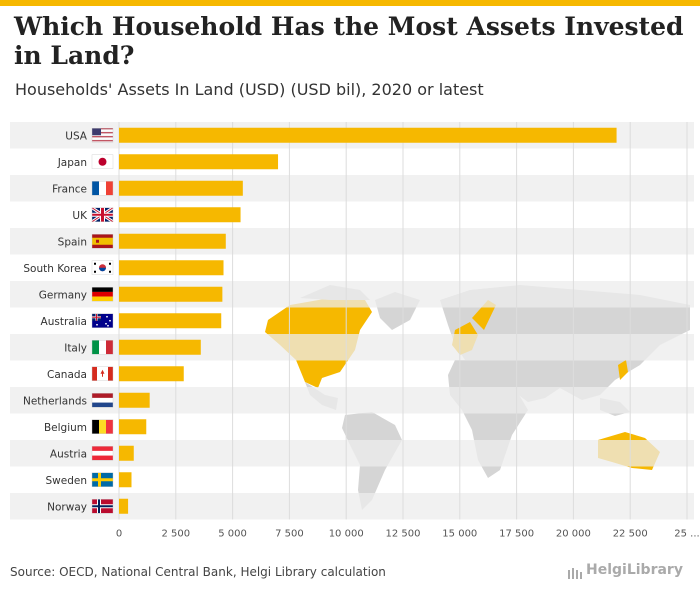 The width and height of the screenshot is (700, 596). I want to click on category-label: Netherlands, so click(55, 401).